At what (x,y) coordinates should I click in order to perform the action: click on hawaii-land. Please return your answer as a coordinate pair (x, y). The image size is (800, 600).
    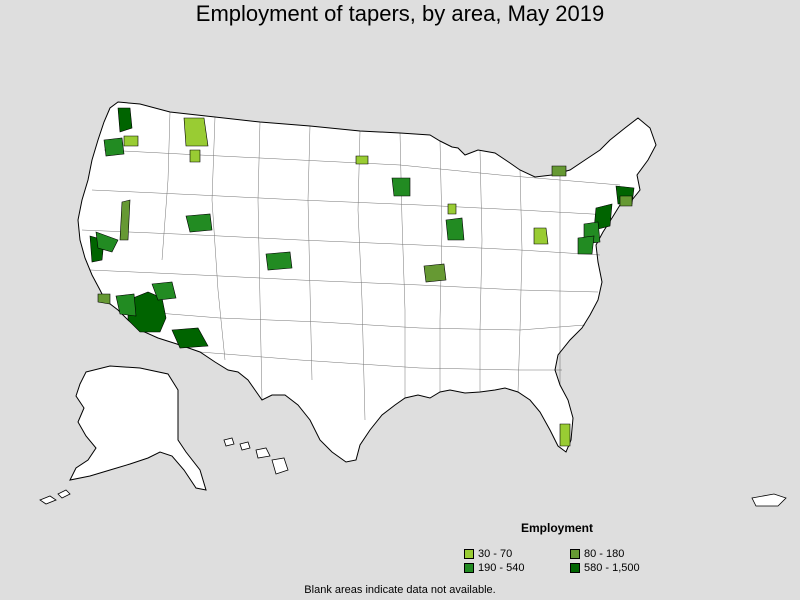
    Looking at the image, I should click on (256, 456).